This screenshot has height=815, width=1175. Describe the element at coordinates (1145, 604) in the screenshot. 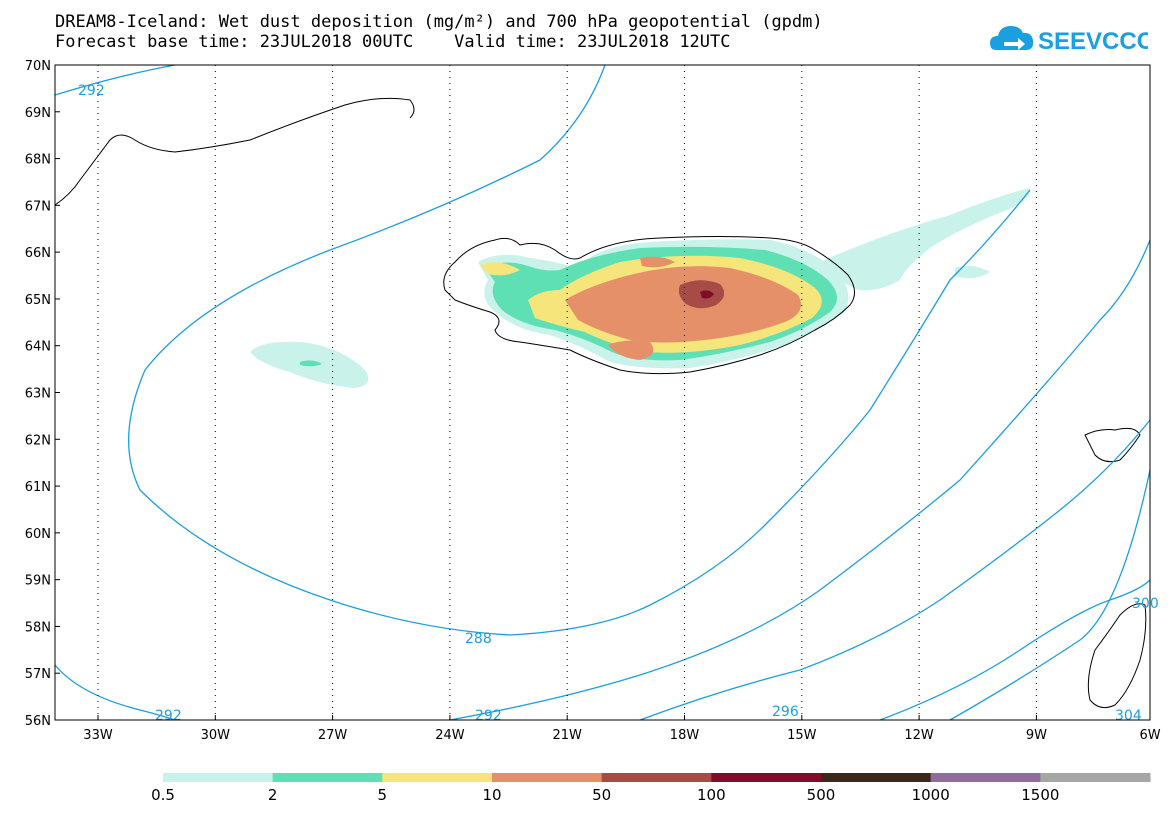

I see `contour-label: 300` at that location.